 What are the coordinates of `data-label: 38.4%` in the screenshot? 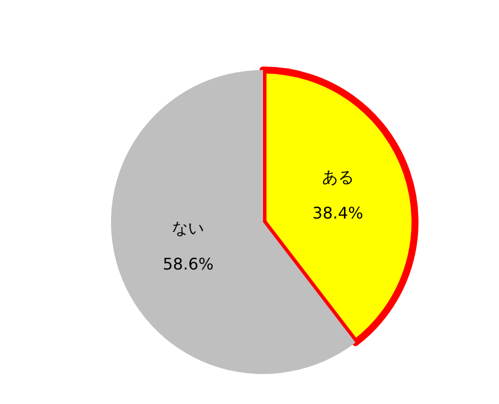 It's located at (338, 213).